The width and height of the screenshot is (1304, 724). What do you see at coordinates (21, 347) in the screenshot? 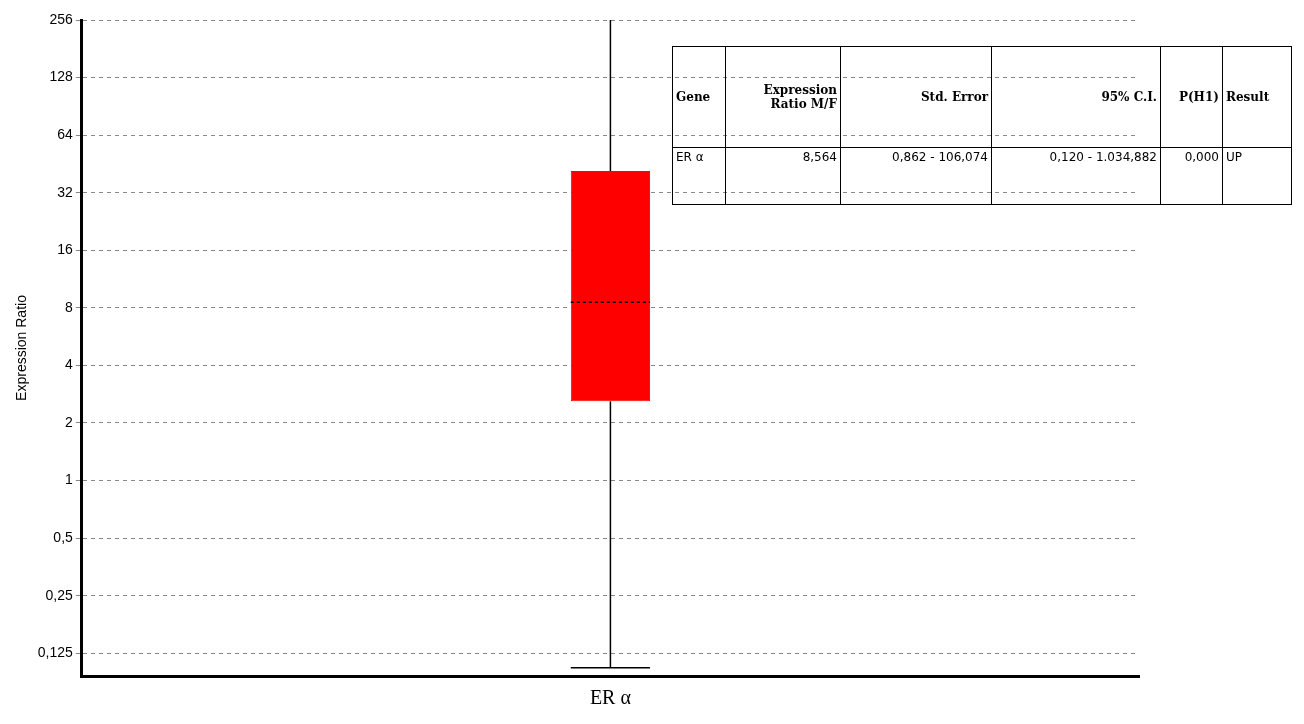
I see `y-axis-title: Expression Ratio` at bounding box center [21, 347].